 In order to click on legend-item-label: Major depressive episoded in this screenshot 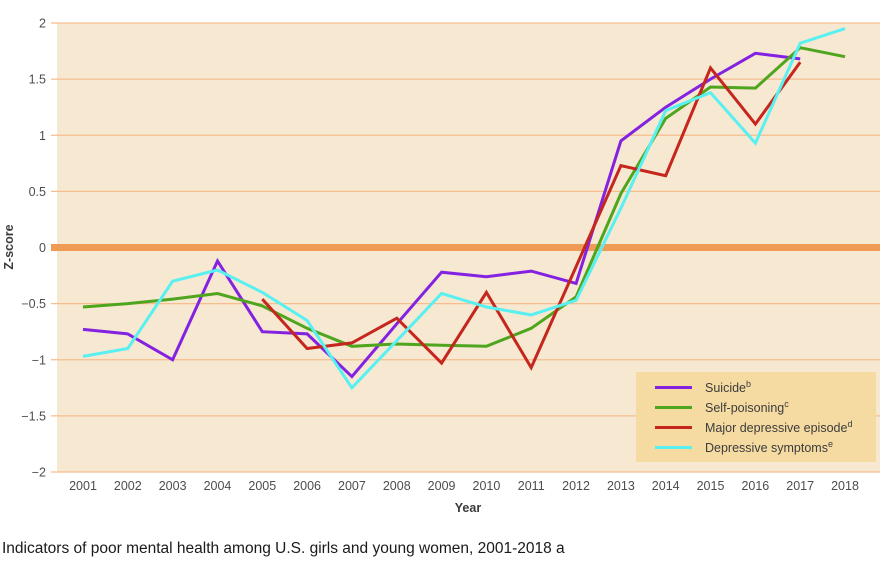, I will do `click(779, 426)`.